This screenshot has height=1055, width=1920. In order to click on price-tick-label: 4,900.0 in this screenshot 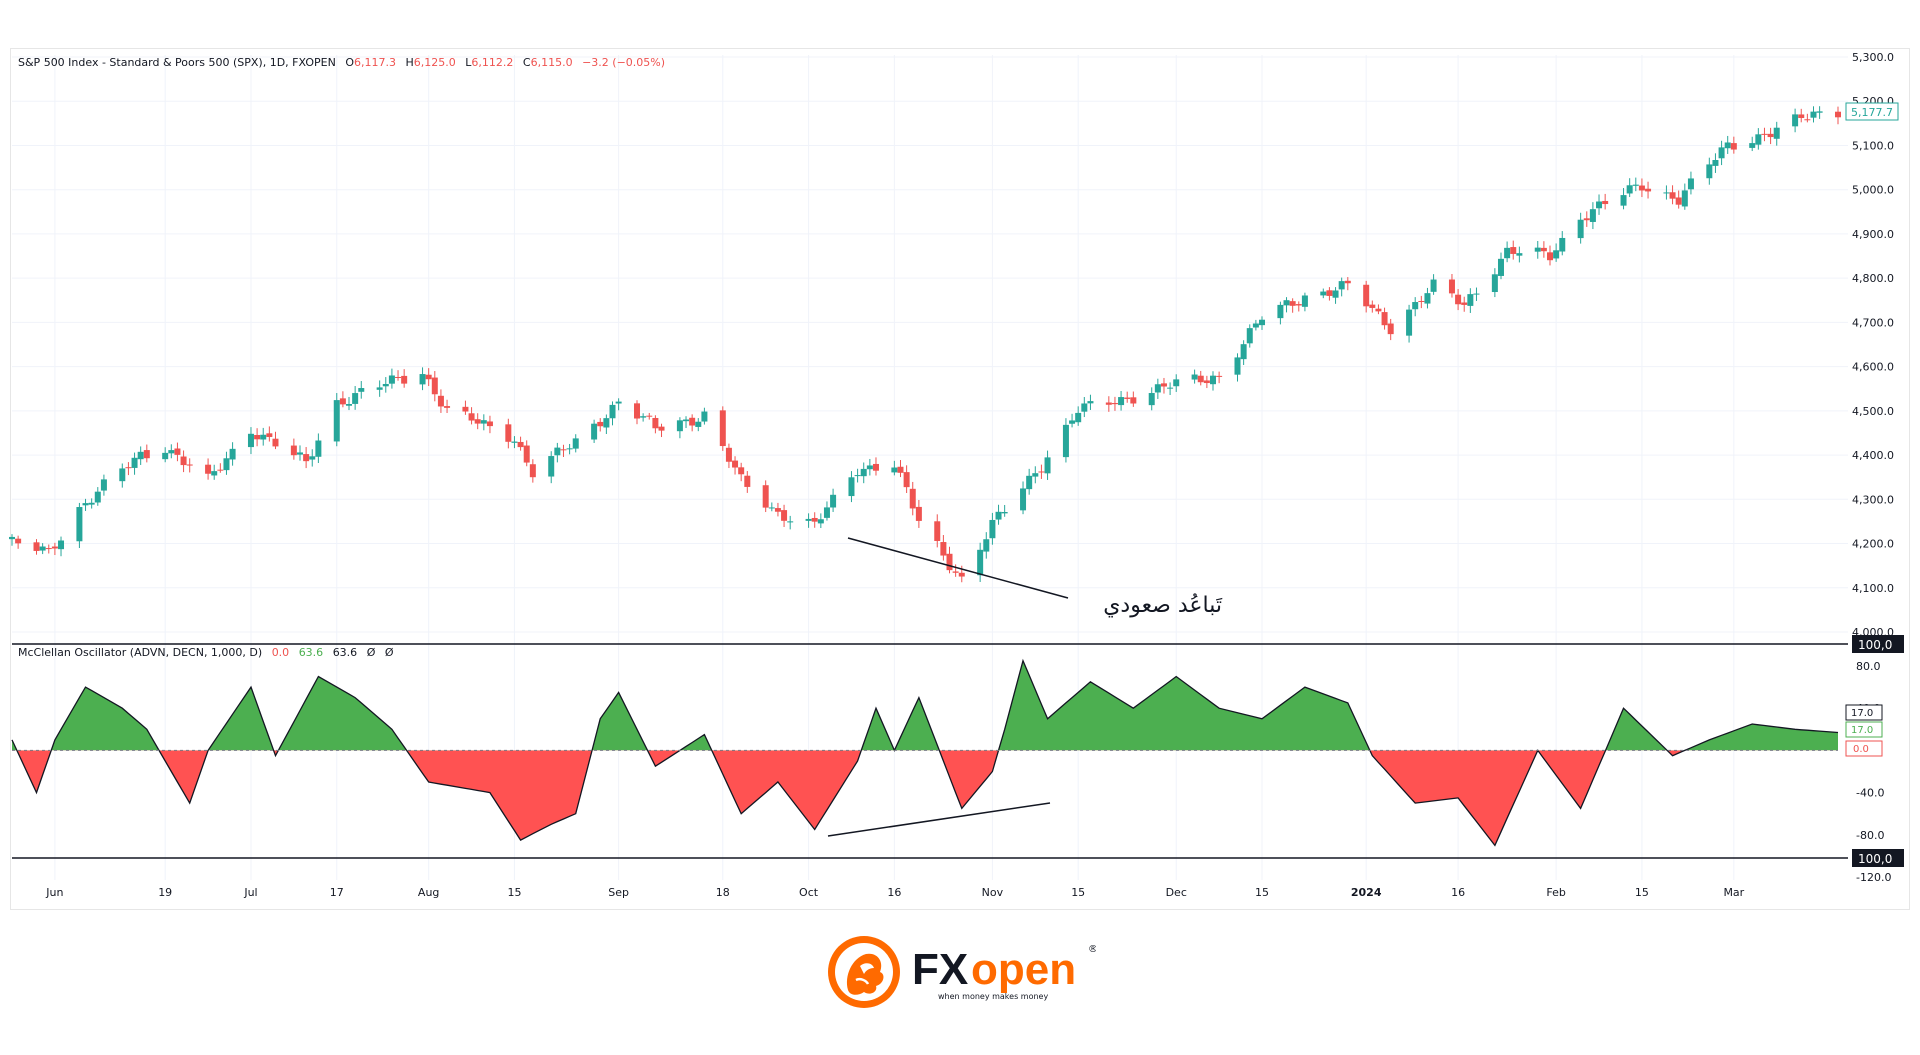, I will do `click(1873, 234)`.